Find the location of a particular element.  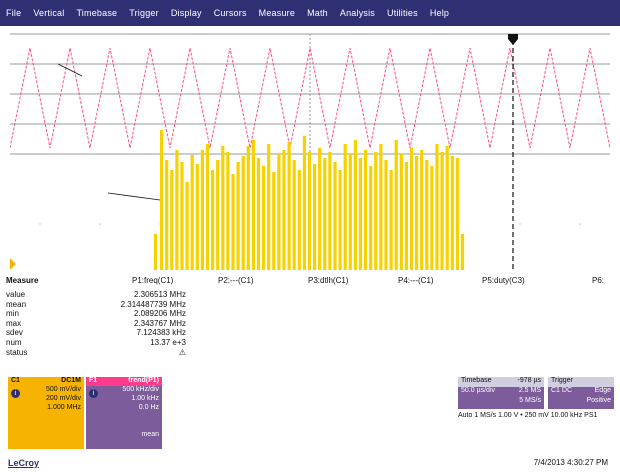

param-p2: P2:---(C1) is located at coordinates (236, 280).